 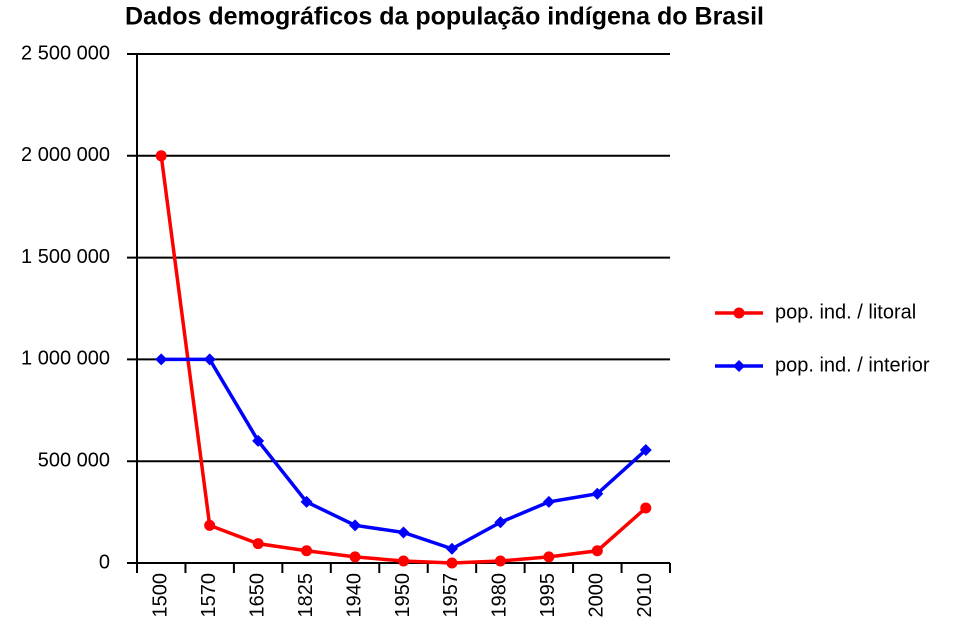 I want to click on y-tick-label: 2 000 000, so click(x=65, y=155).